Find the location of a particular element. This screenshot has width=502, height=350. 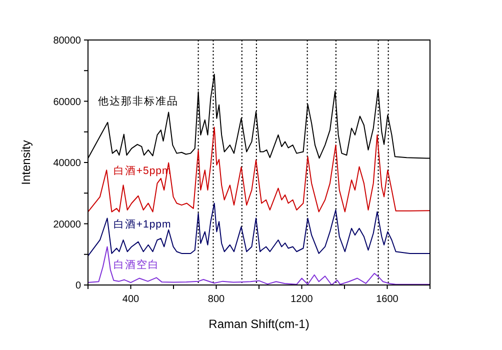

x-axis-title: Raman Shift(cm-1) is located at coordinates (259, 324).